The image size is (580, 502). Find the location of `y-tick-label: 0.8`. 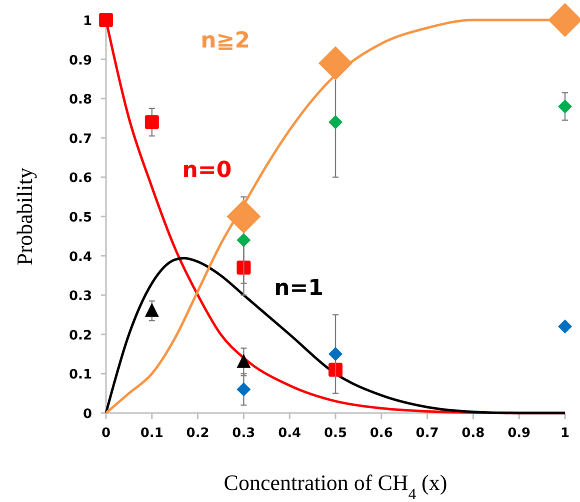

y-tick-label: 0.8 is located at coordinates (80, 100).